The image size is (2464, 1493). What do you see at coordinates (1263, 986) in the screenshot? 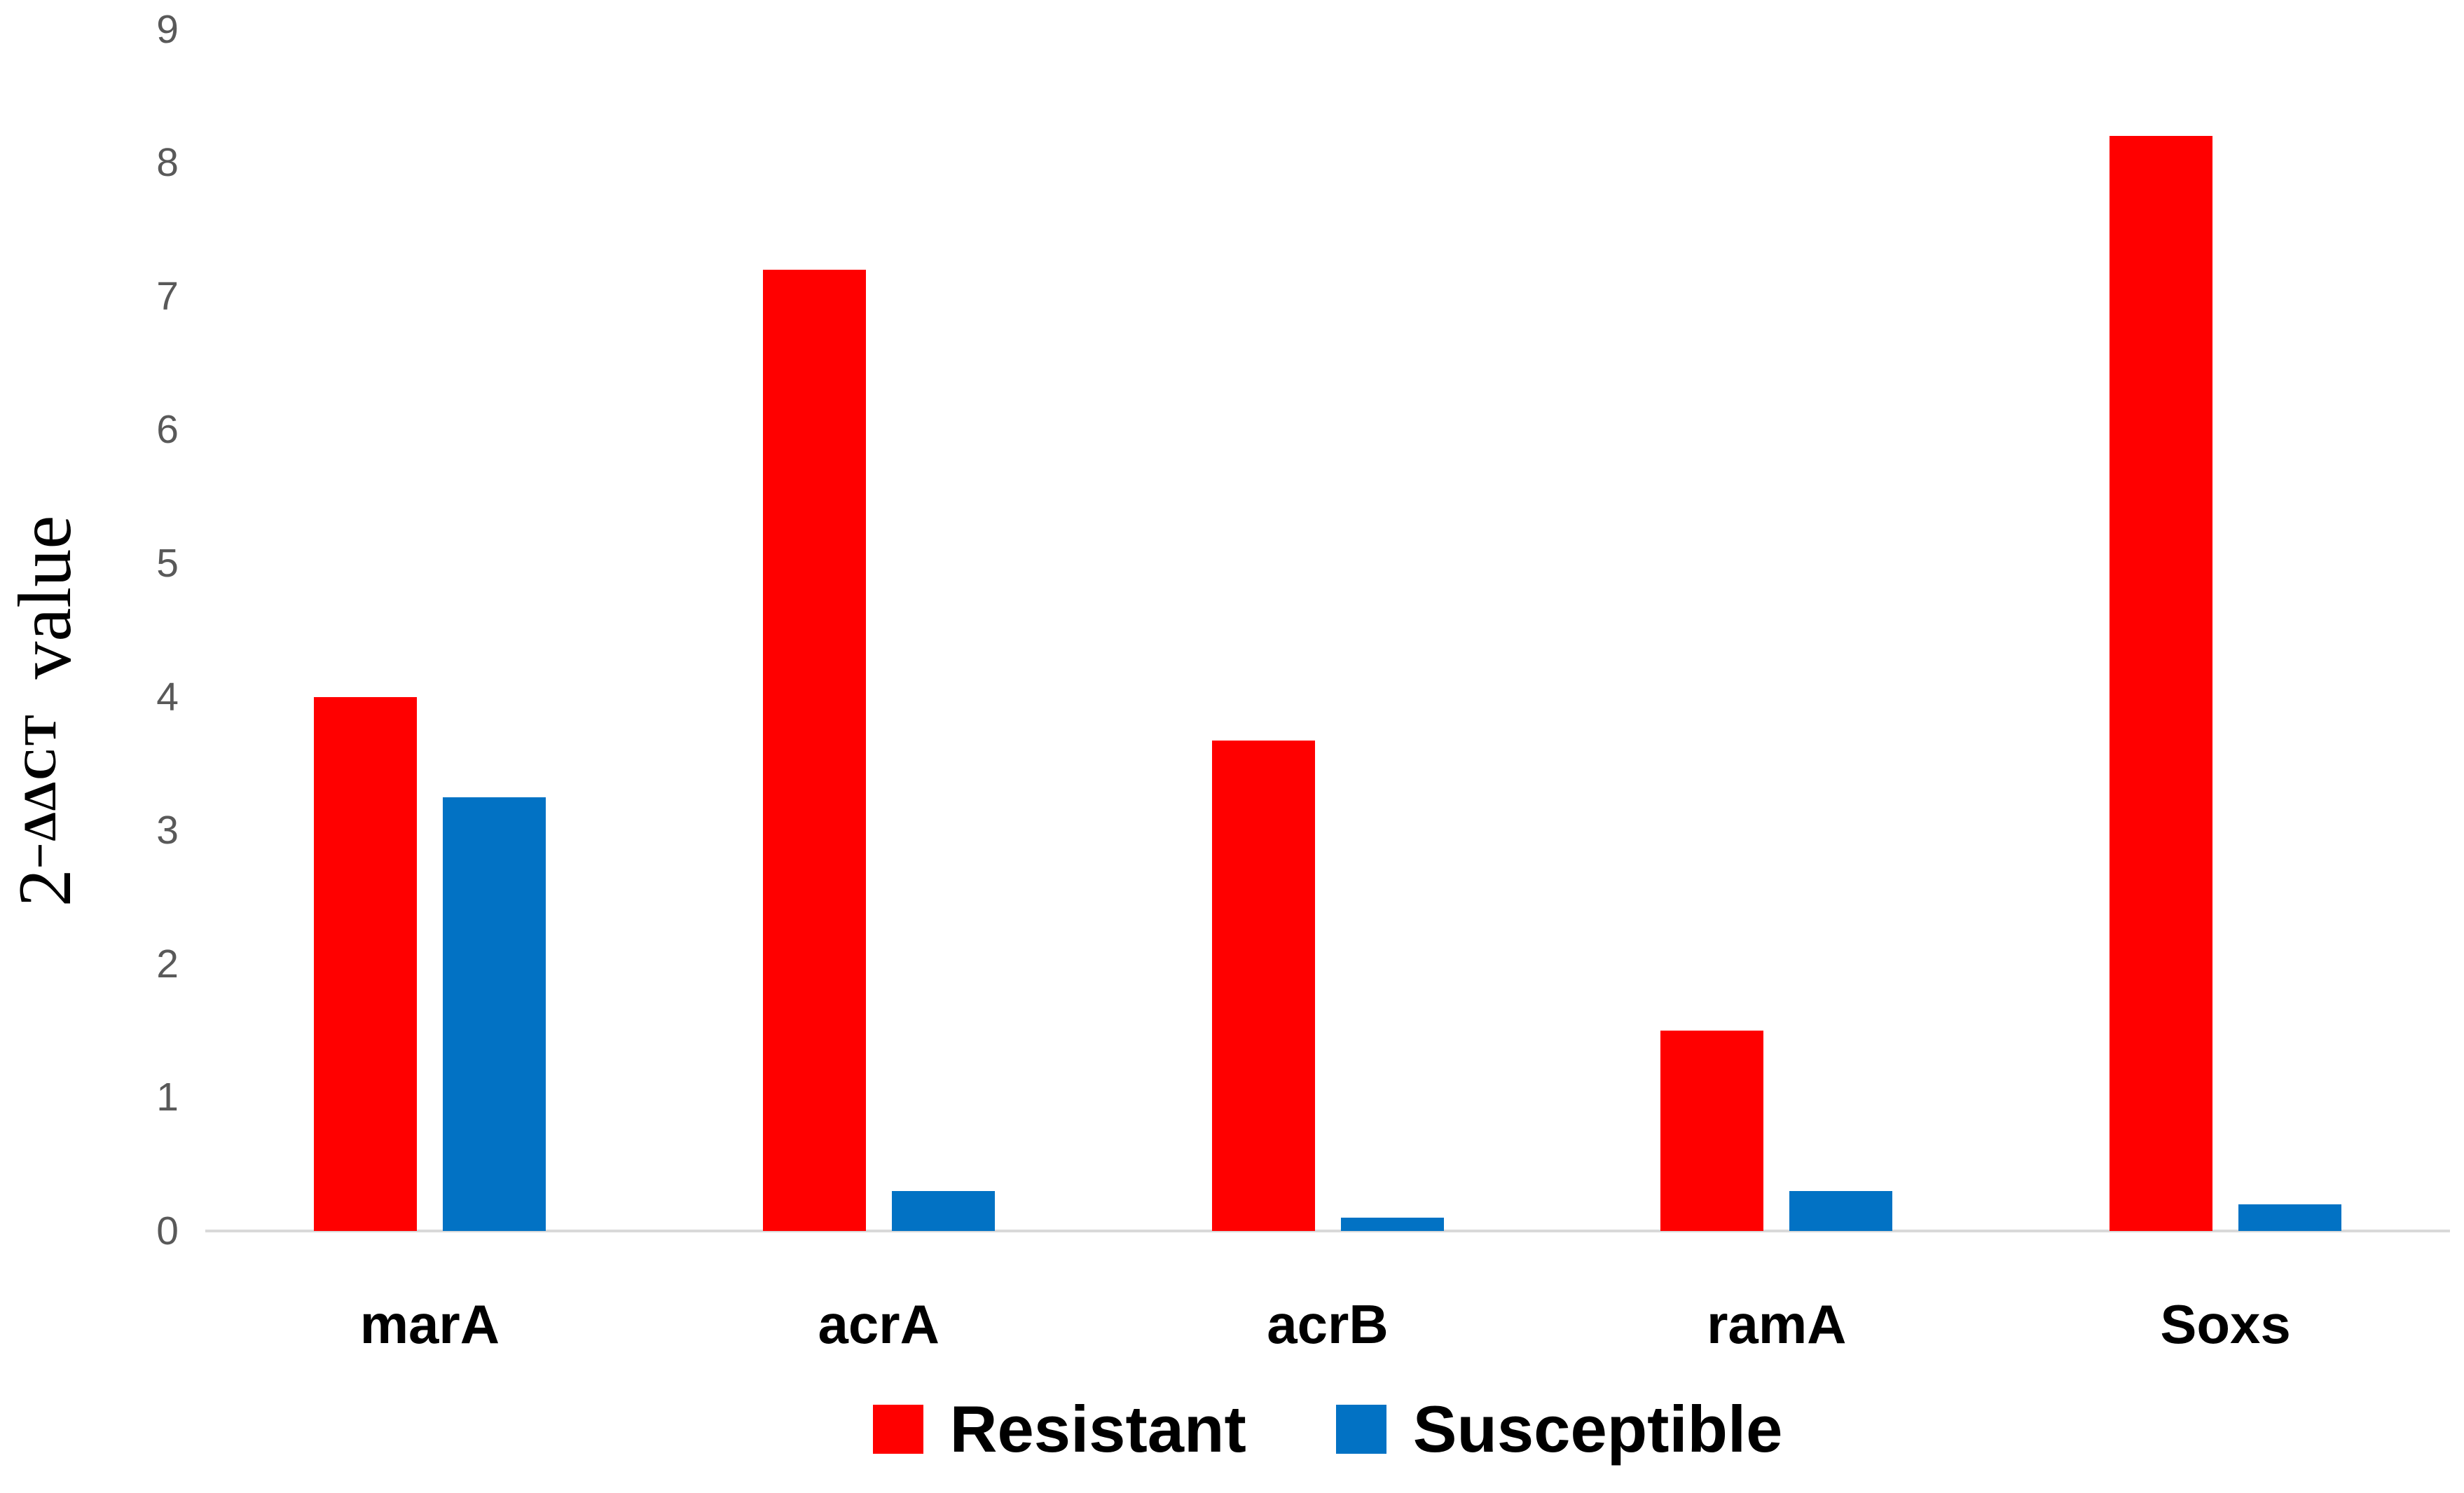
I see `bar-resistant-acrB` at bounding box center [1263, 986].